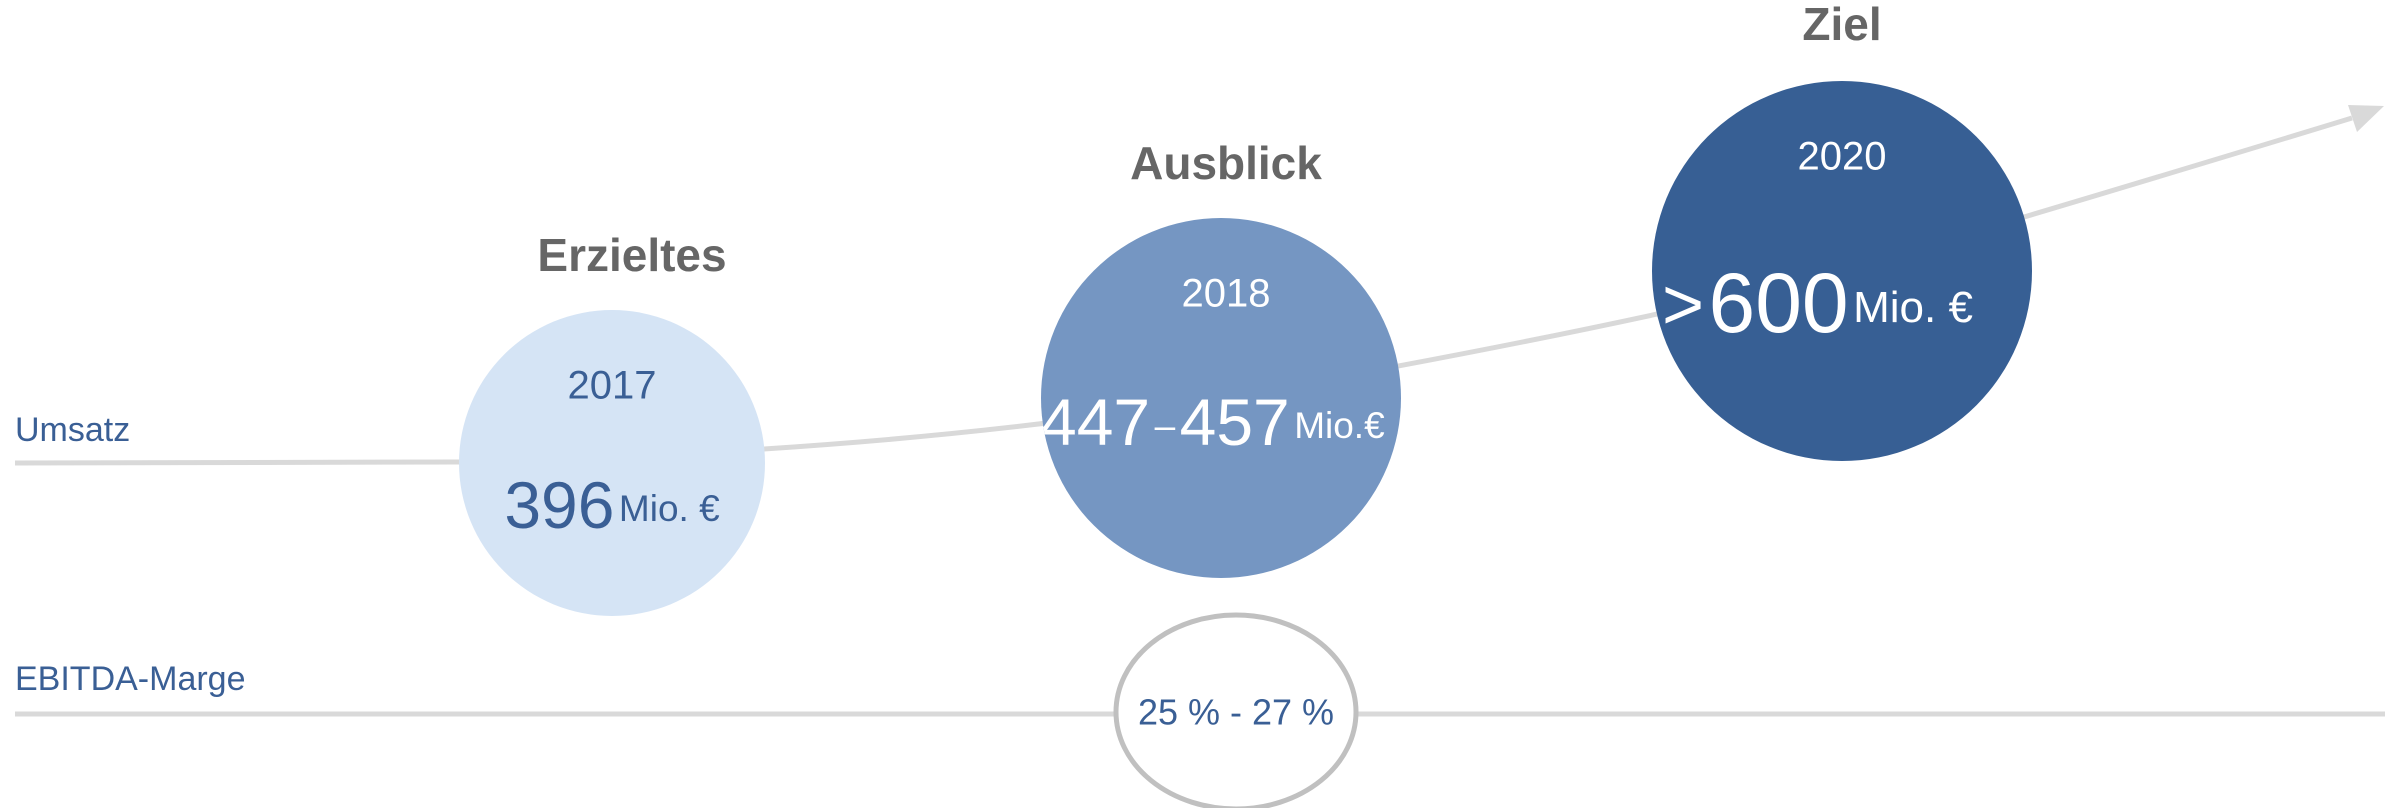 This screenshot has width=2405, height=808. Describe the element at coordinates (612, 386) in the screenshot. I see `stage-year: 2017` at that location.